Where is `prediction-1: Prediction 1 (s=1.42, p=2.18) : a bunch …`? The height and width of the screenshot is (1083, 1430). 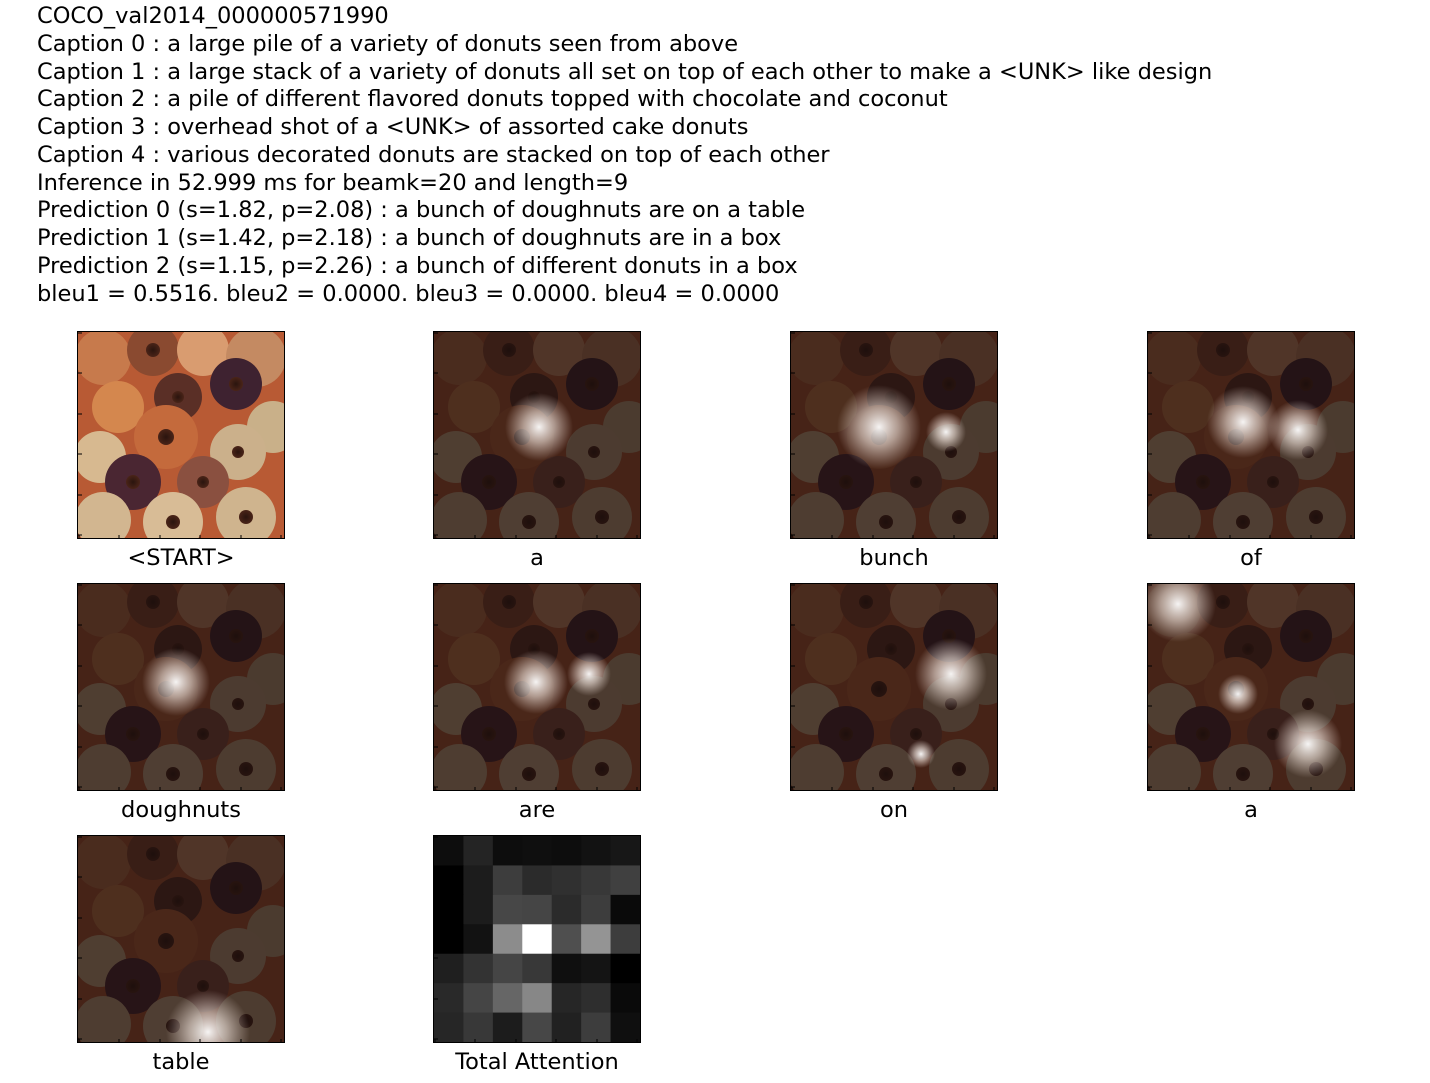
prediction-1: Prediction 1 (s=1.42, p=2.18) : a bunch … is located at coordinates (409, 238).